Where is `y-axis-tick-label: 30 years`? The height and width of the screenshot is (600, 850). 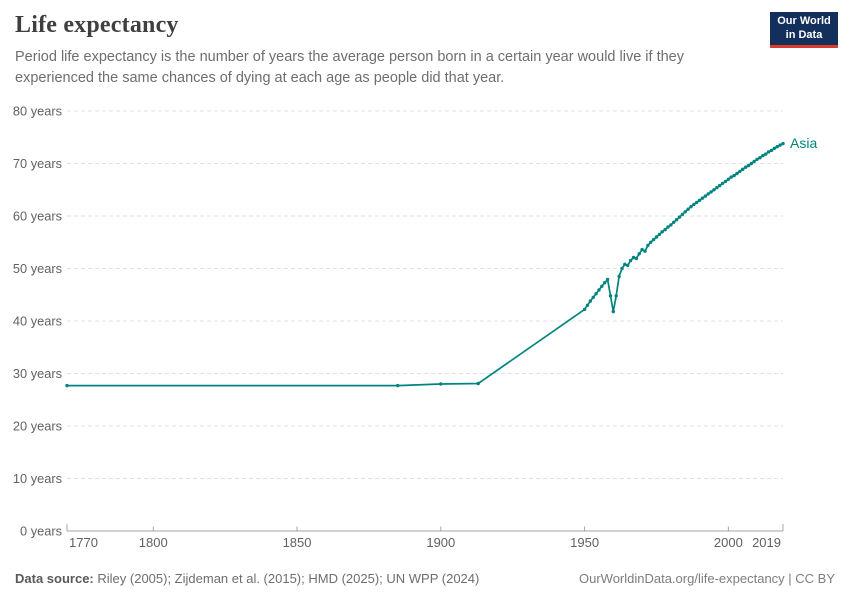 y-axis-tick-label: 30 years is located at coordinates (37, 373).